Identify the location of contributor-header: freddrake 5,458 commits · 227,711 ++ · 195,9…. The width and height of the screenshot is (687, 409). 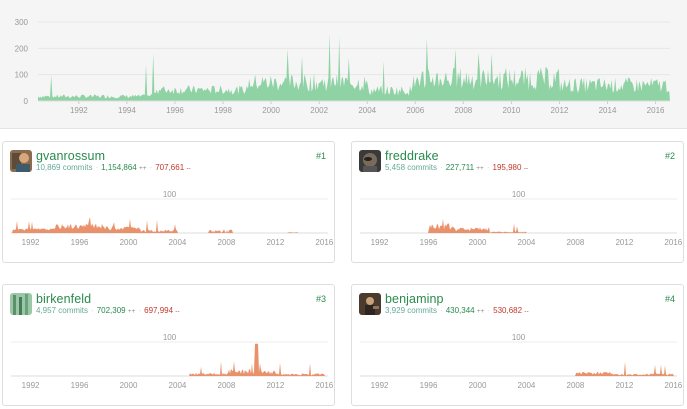
(517, 163).